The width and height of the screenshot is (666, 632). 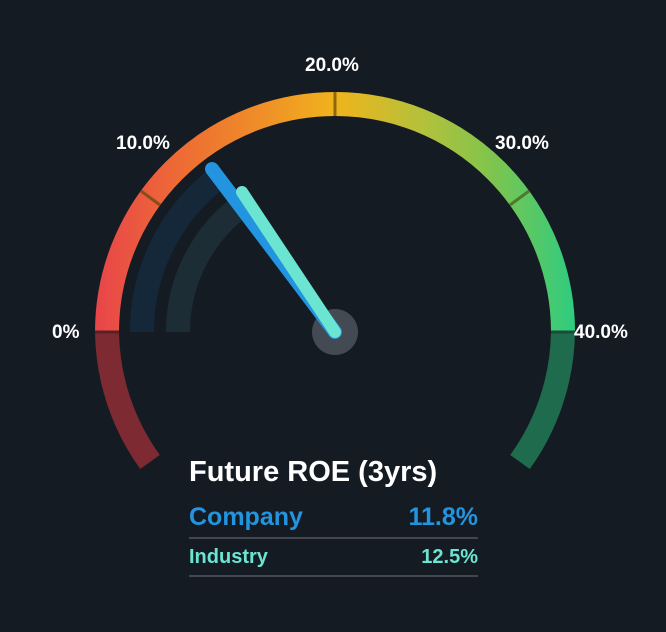 I want to click on company-value: 11.8%, so click(x=443, y=516).